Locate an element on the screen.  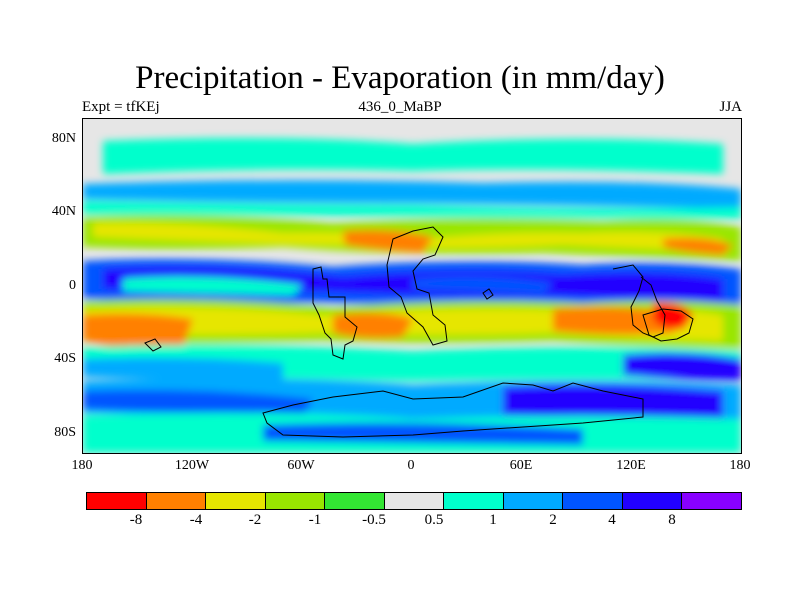
south-indian-orange is located at coordinates (618, 321).